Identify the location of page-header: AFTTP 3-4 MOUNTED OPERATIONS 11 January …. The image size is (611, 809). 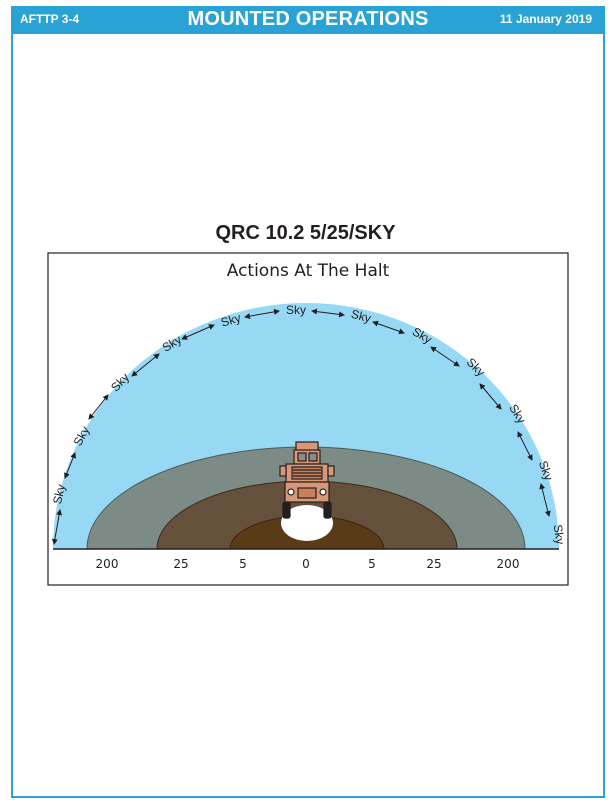
(308, 20).